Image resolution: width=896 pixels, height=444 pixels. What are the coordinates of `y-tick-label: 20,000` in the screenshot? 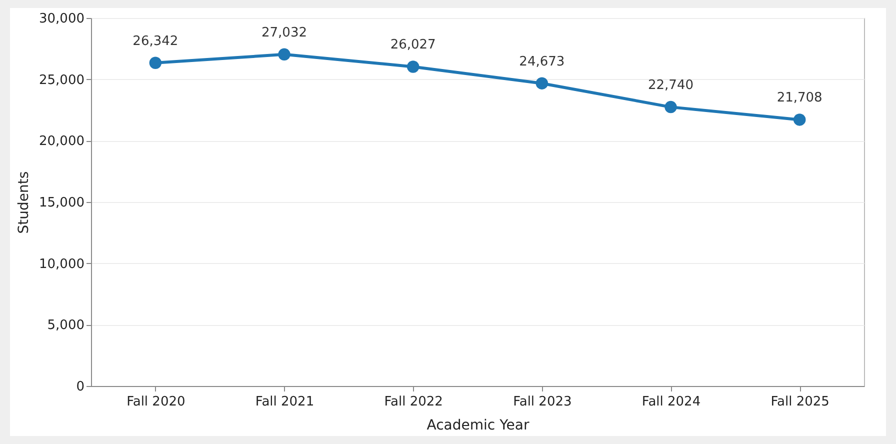 It's located at (61, 142).